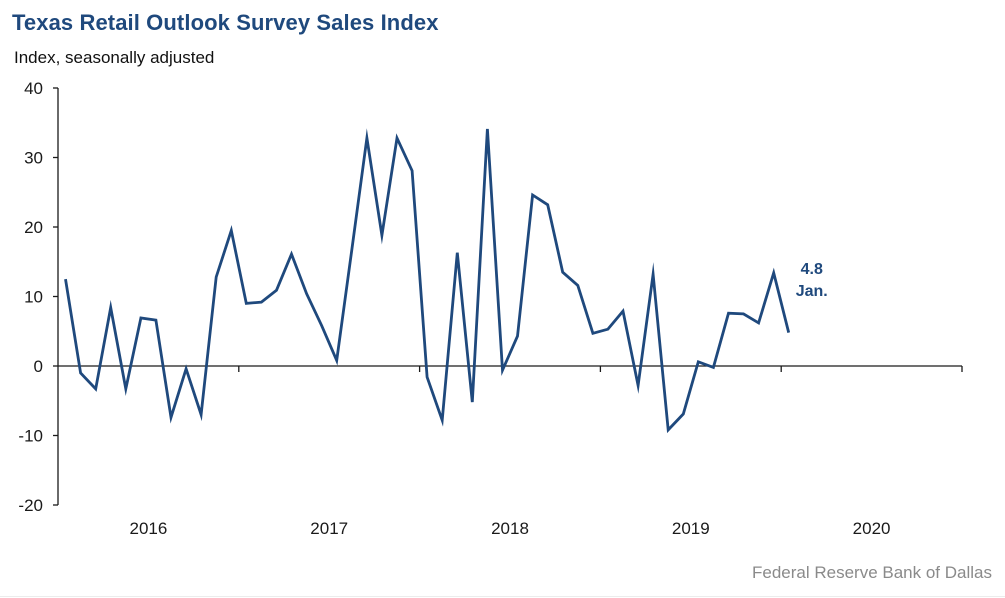  I want to click on x-tick-label: 2017, so click(329, 528).